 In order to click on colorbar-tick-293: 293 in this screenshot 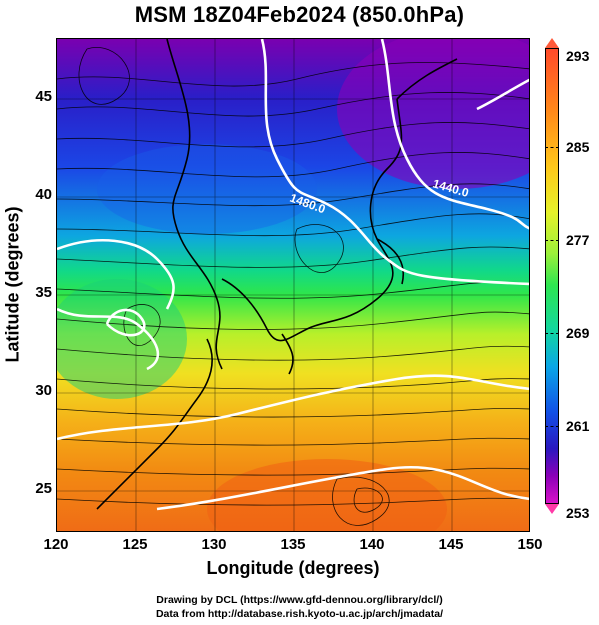, I will do `click(578, 56)`.